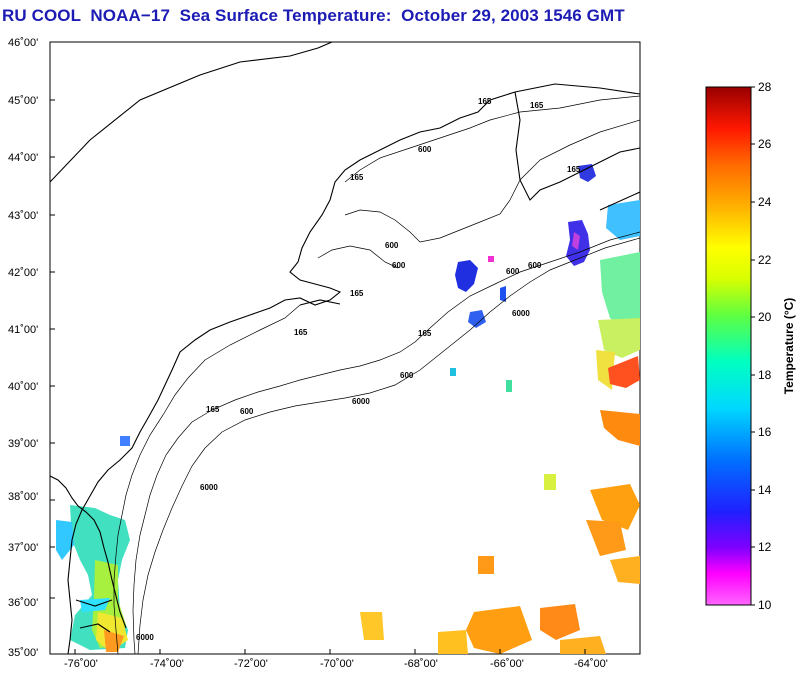  What do you see at coordinates (251, 664) in the screenshot?
I see `lon-label: -72˚00'` at bounding box center [251, 664].